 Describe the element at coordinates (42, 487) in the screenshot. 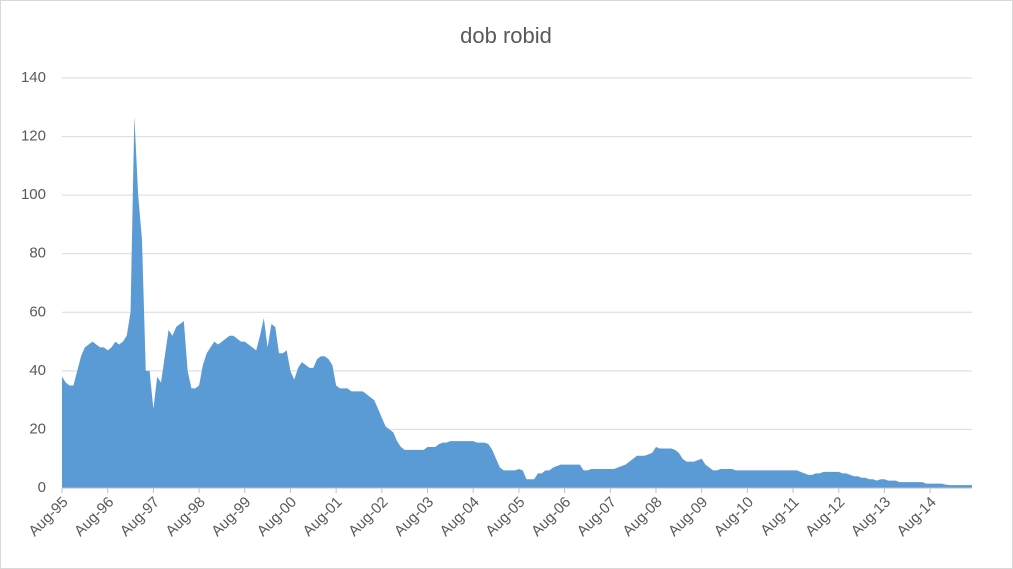

I see `y-tick-label: 0` at that location.